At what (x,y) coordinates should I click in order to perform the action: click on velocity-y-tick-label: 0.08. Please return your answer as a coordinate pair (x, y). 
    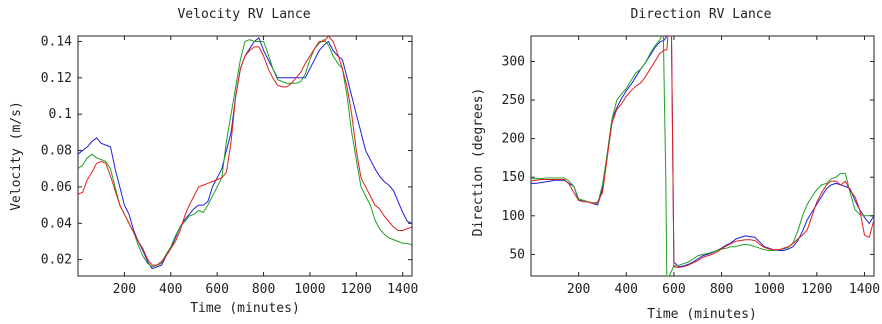
    Looking at the image, I should click on (56, 151).